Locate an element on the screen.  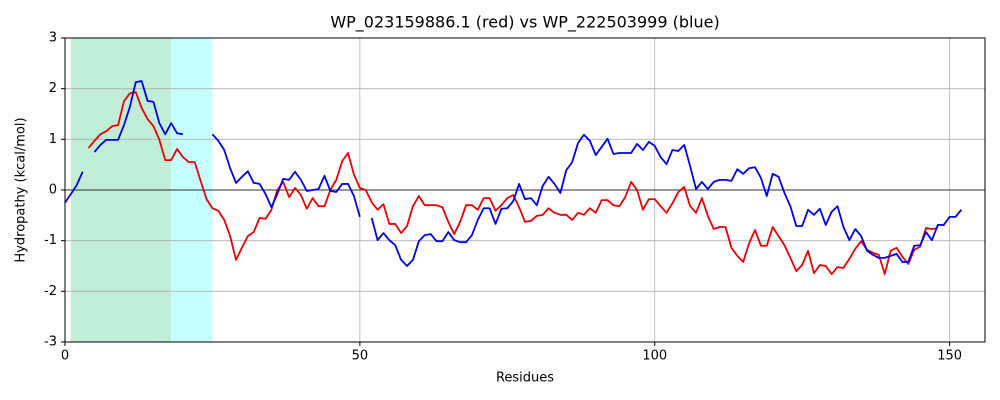
x-axis-label: Residues is located at coordinates (525, 378).